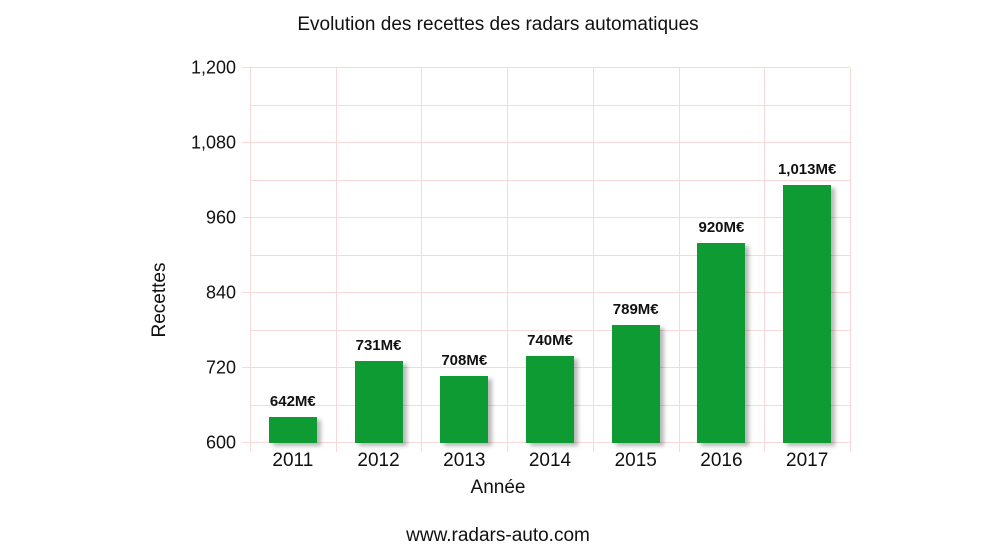 This screenshot has width=996, height=560. I want to click on x-tick-label: 2016, so click(721, 460).